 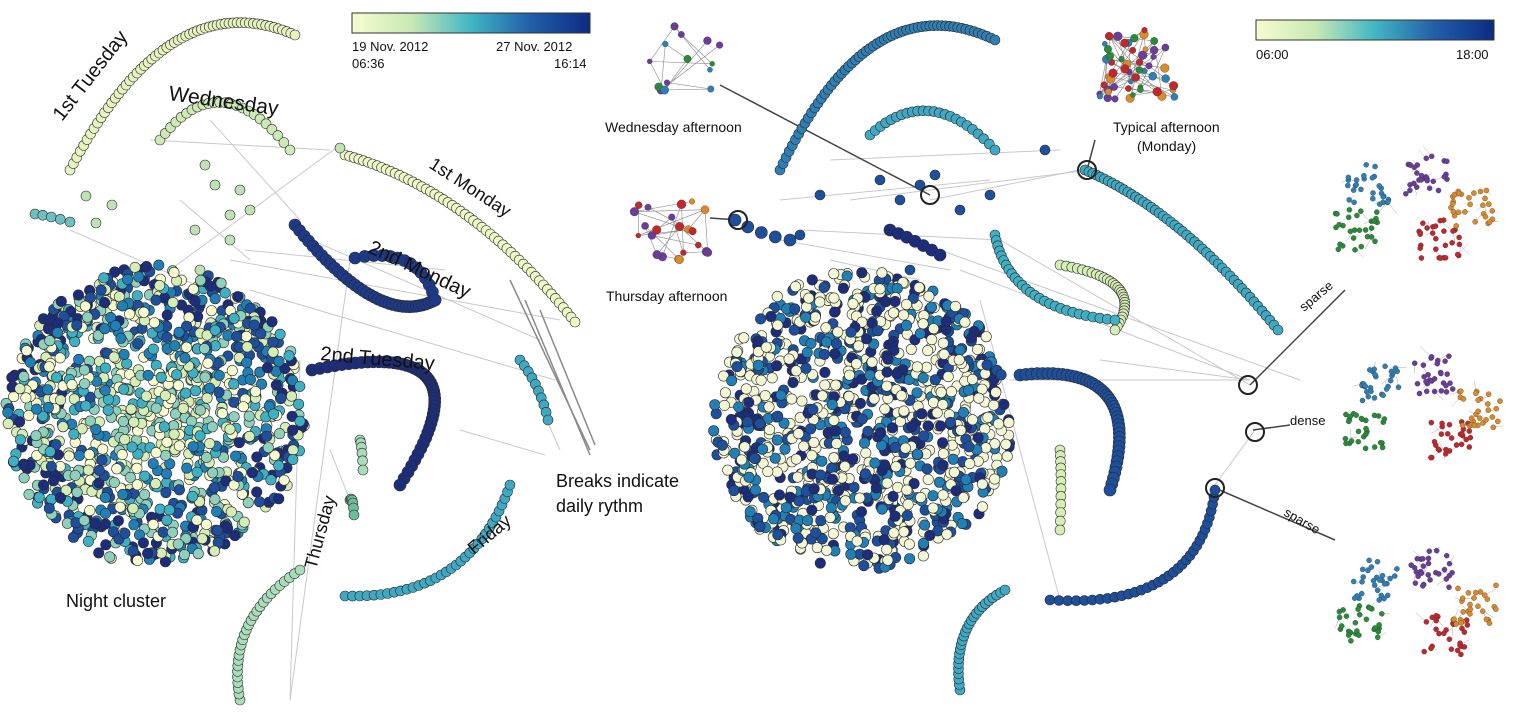 I want to click on typical-afternoon-node, so click(x=1125, y=69).